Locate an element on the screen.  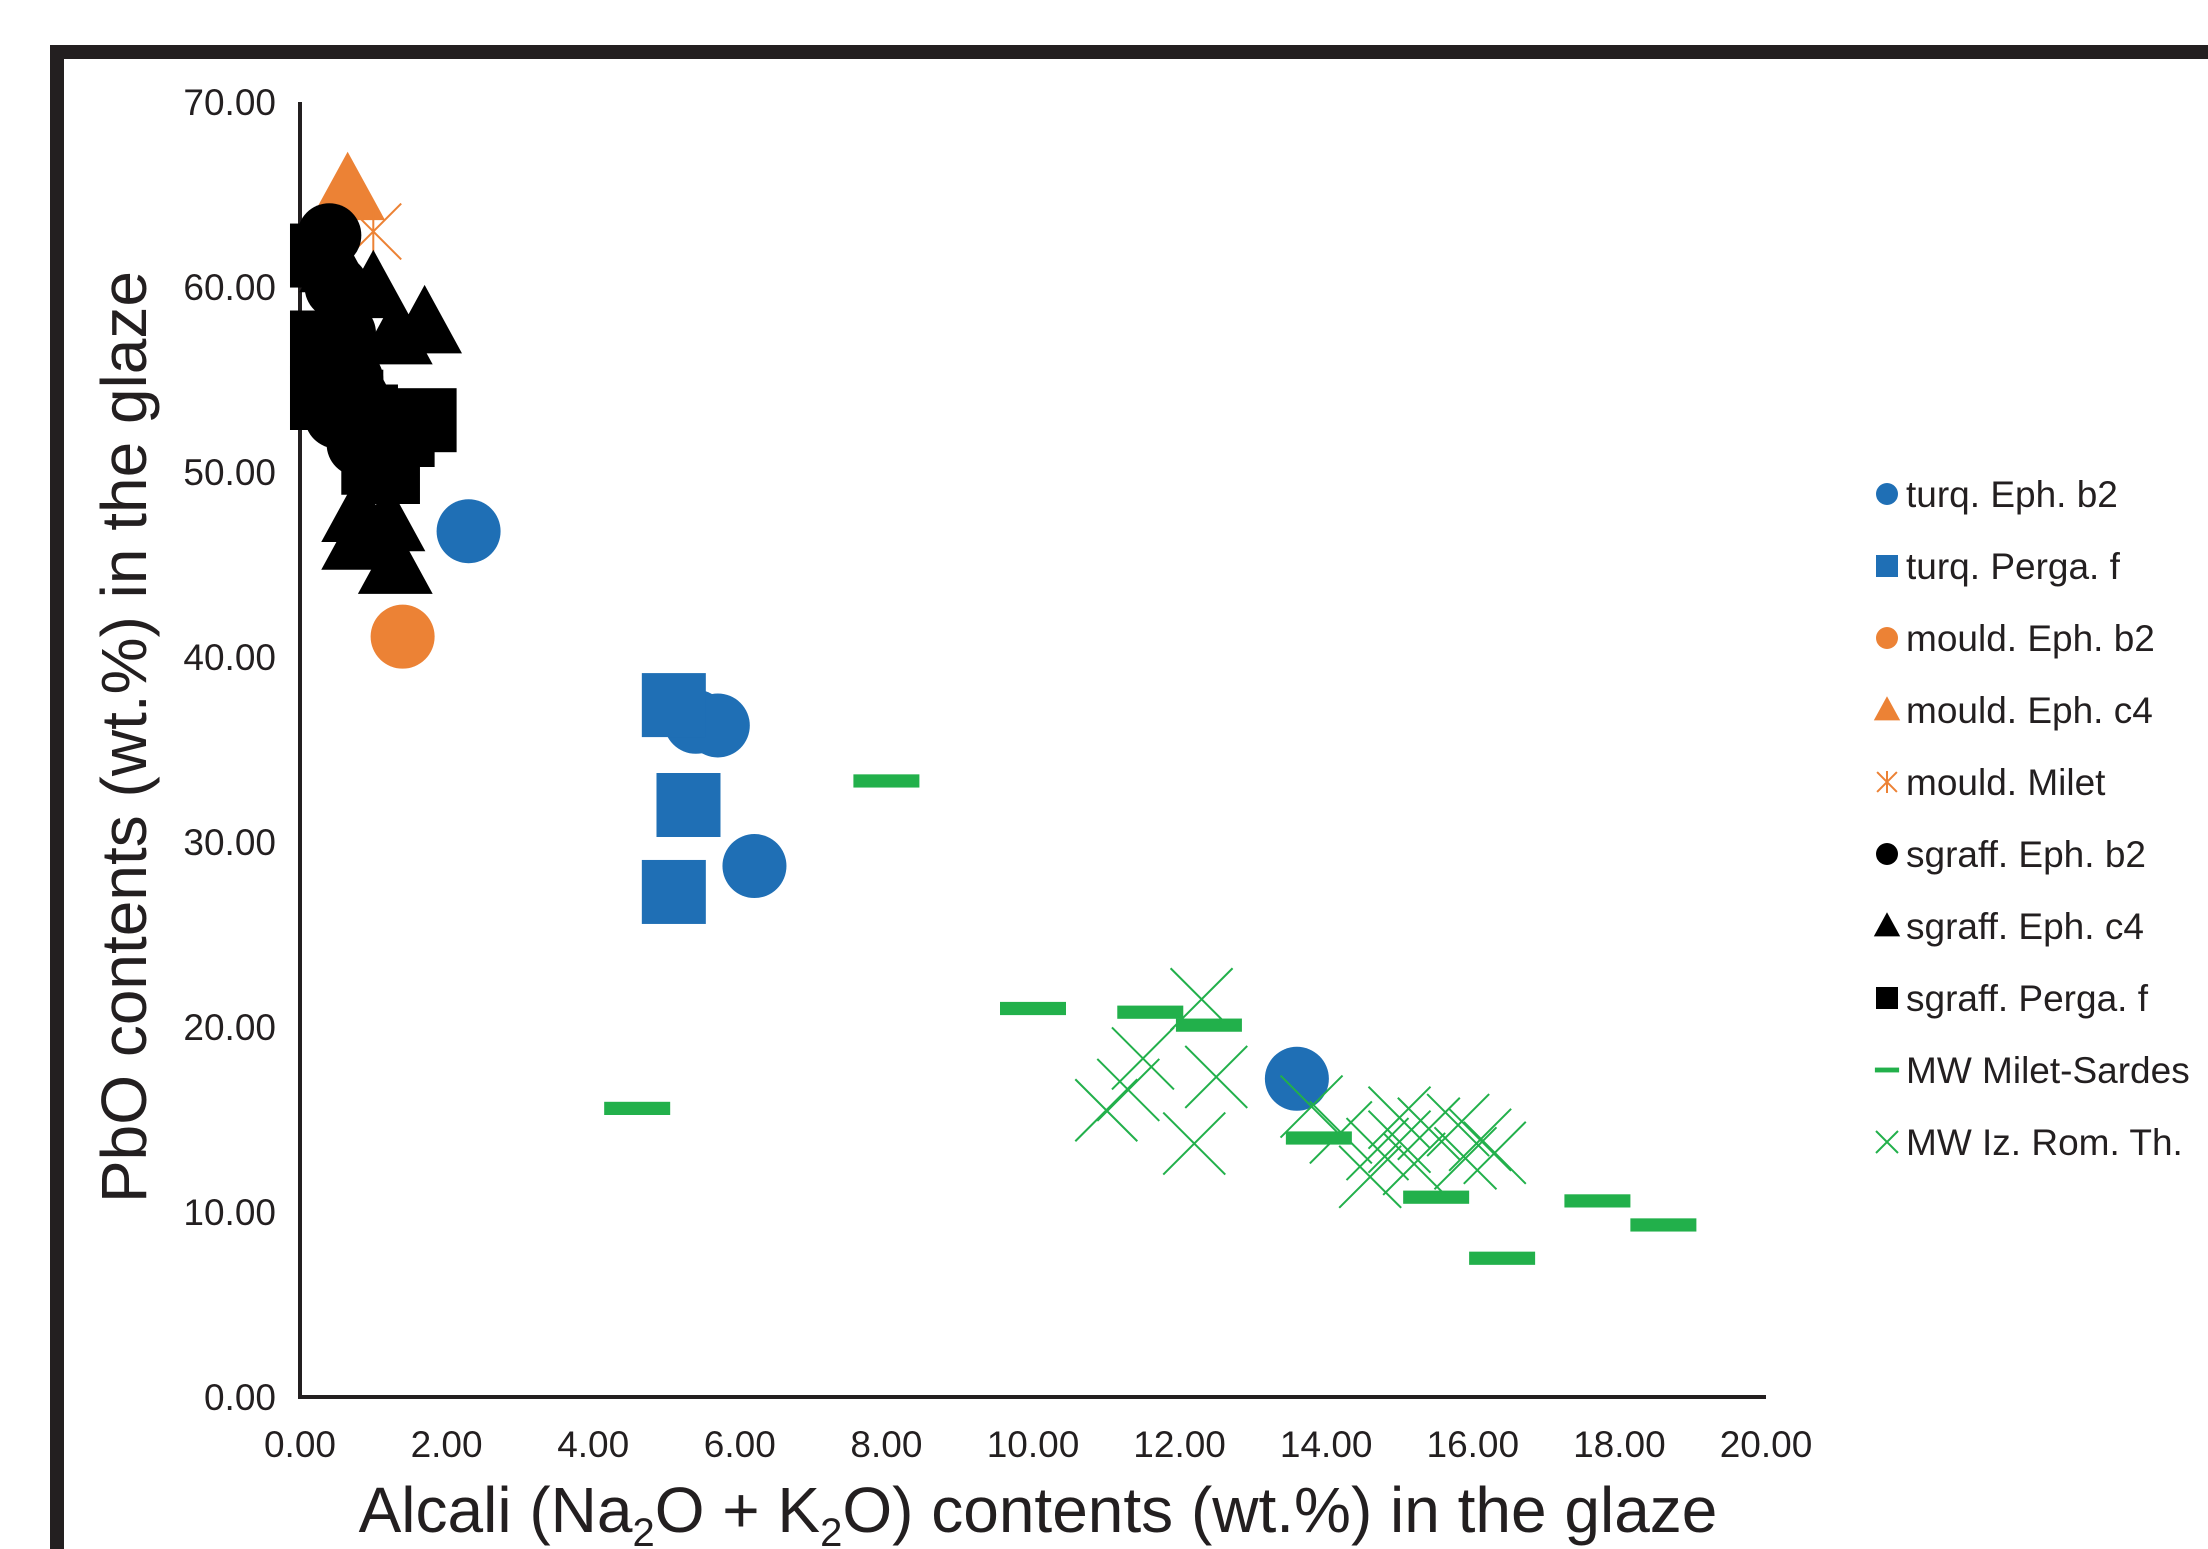
y-tick-label: 40.00 is located at coordinates (229, 657).